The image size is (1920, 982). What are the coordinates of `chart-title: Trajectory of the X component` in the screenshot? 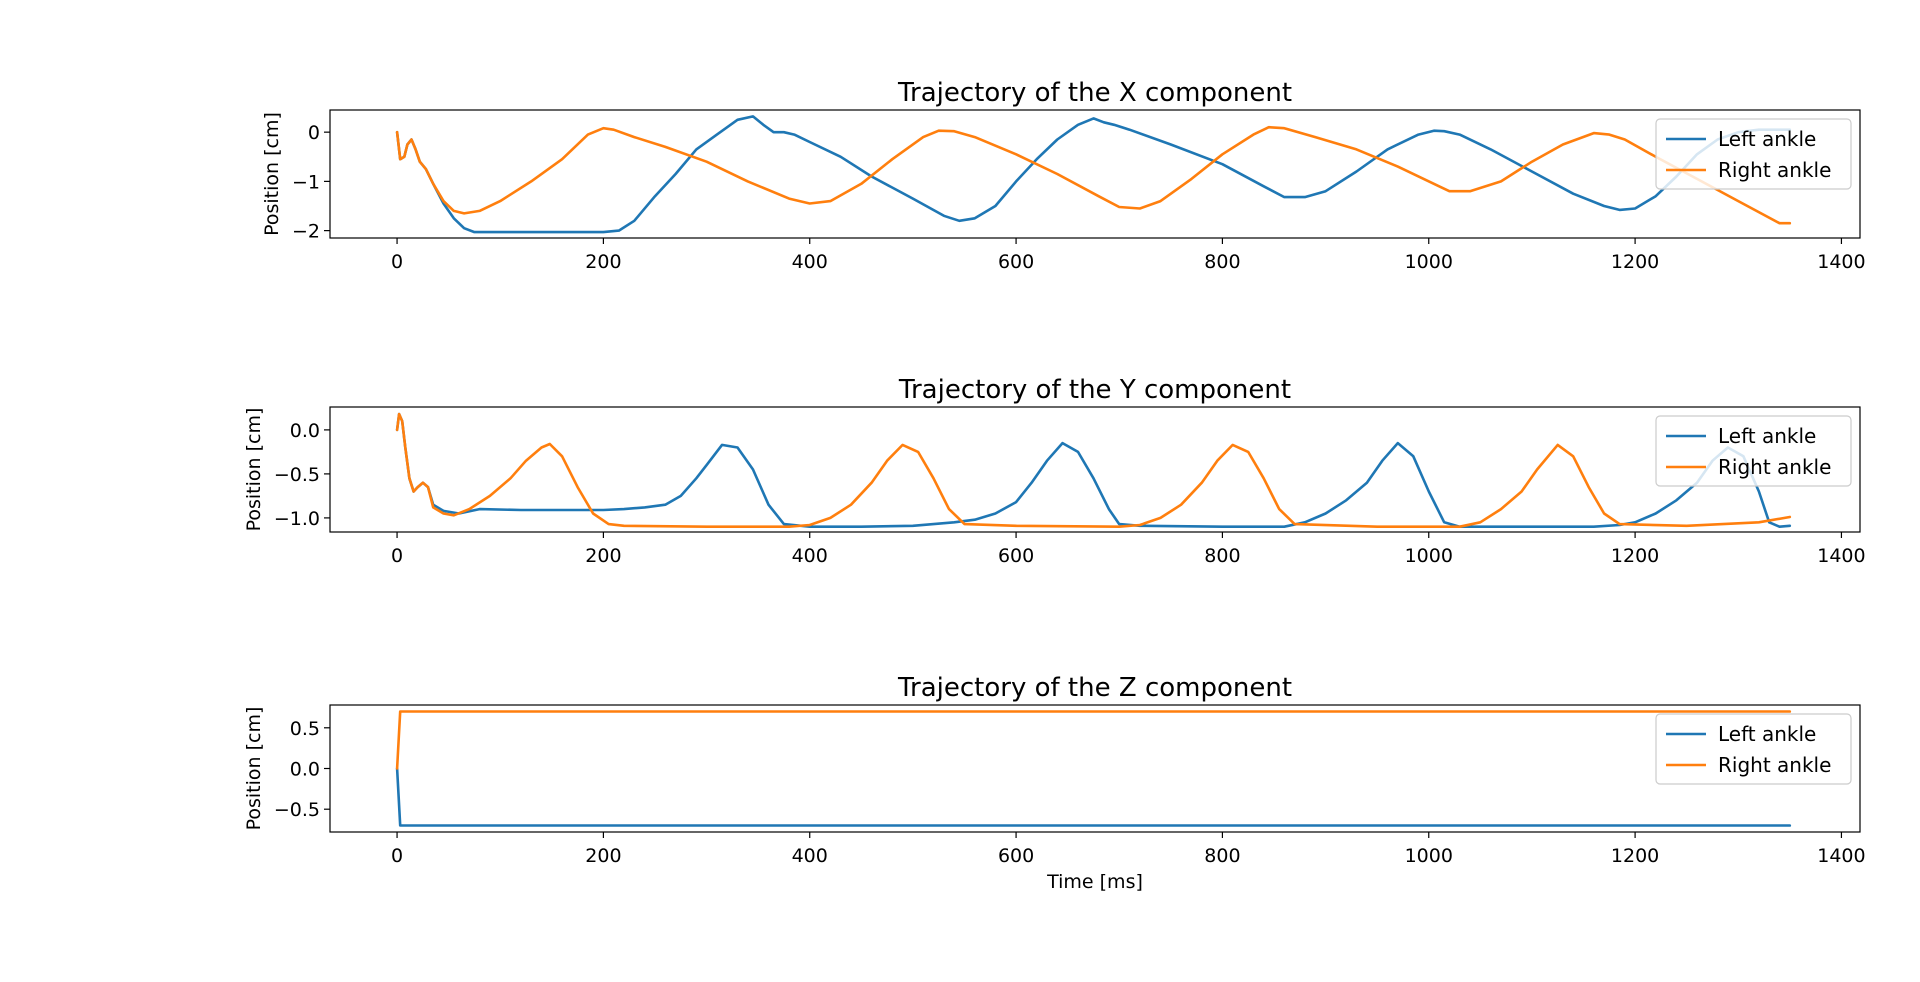 It's located at (1094, 93).